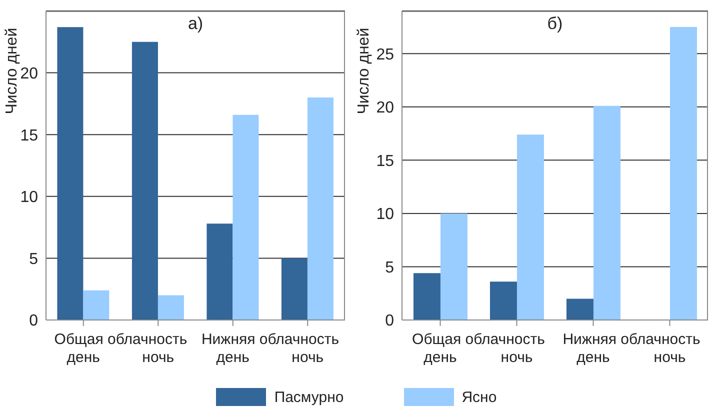 This screenshot has width=713, height=410. I want to click on legend-label: Ясно, so click(479, 397).